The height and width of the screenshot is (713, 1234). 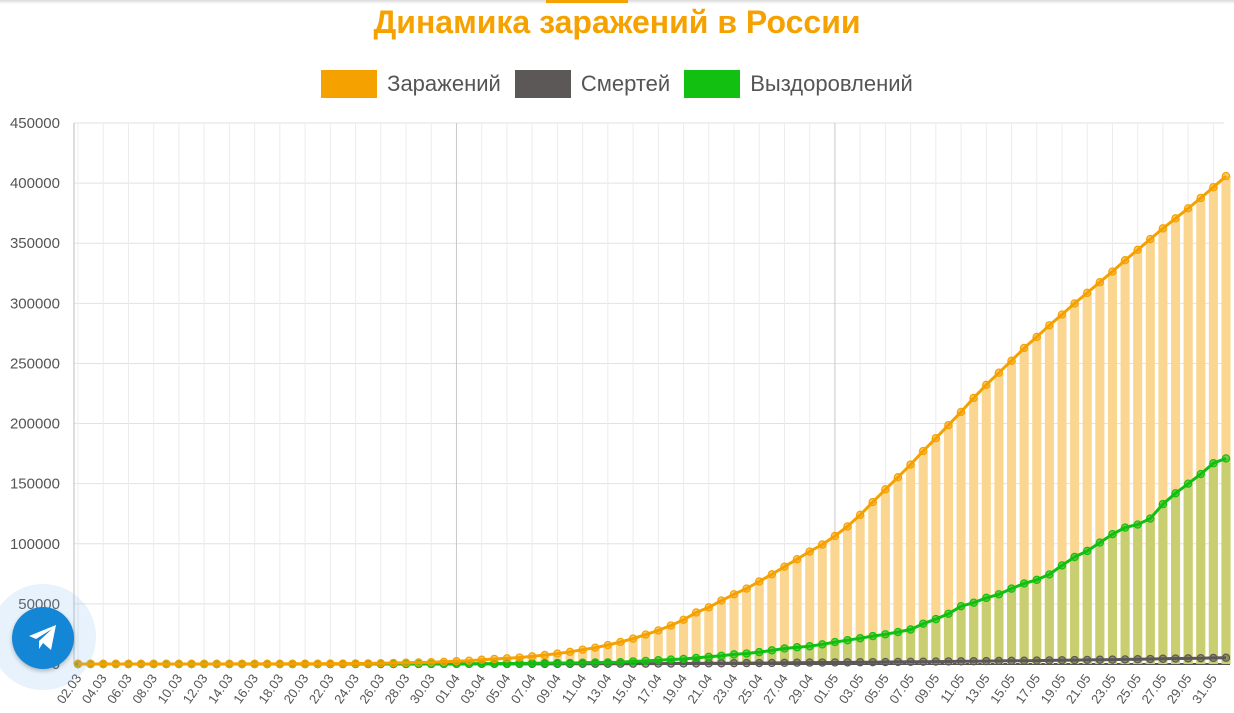 What do you see at coordinates (371, 688) in the screenshot?
I see `x-tick-label: 26.03` at bounding box center [371, 688].